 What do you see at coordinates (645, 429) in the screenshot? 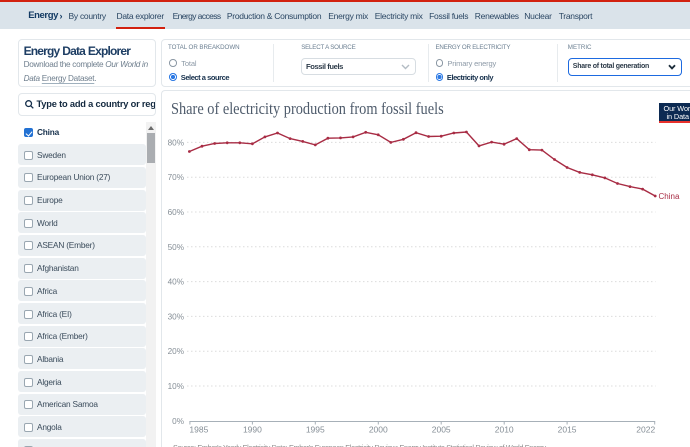
I see `svg-text: 2022` at bounding box center [645, 429].